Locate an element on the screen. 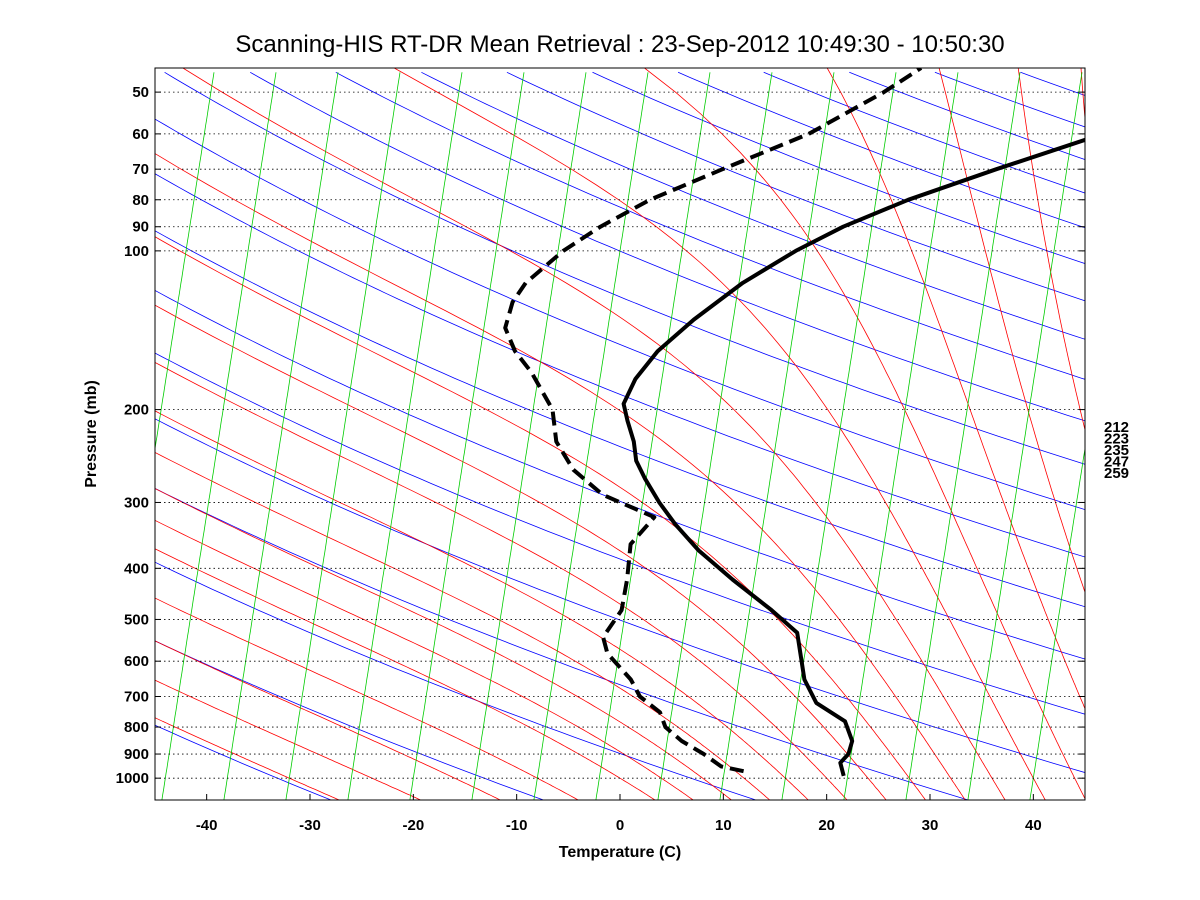  x-tick-label: 0 is located at coordinates (620, 825).